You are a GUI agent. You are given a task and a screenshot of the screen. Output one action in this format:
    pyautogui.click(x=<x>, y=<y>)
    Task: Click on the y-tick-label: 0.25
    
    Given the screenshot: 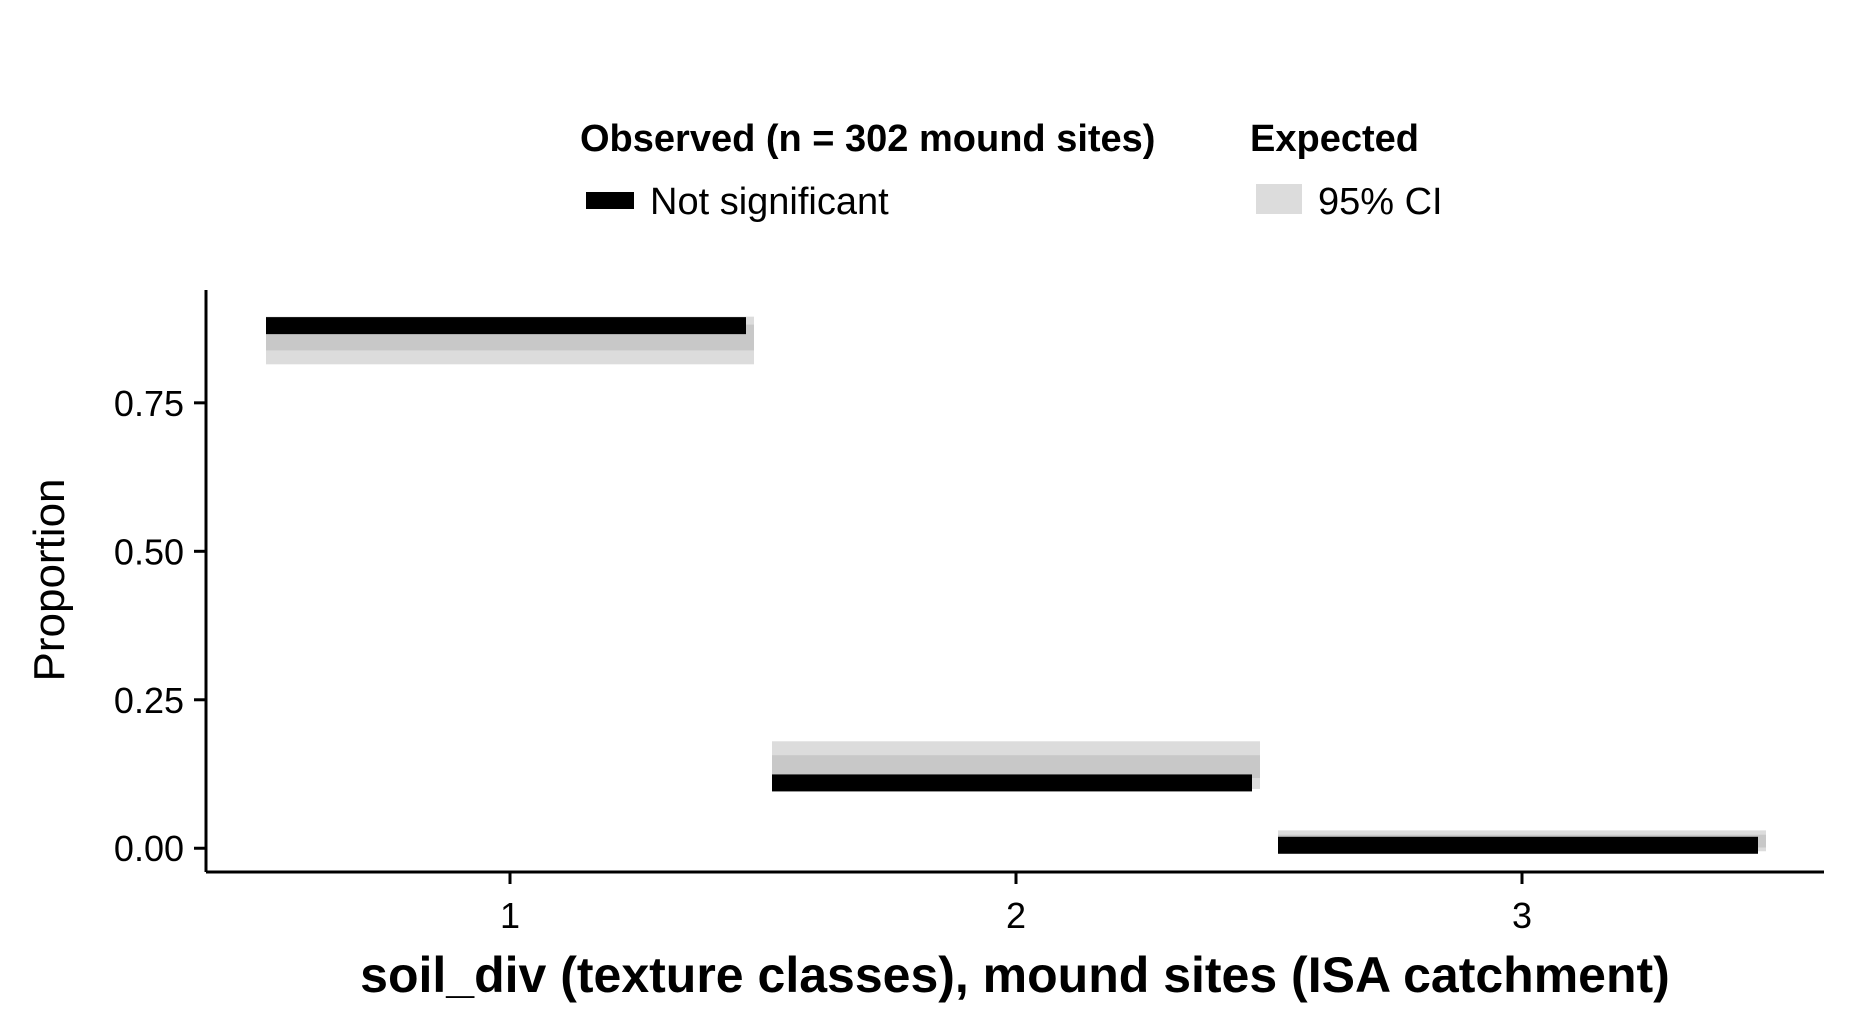 What is the action you would take?
    pyautogui.click(x=149, y=700)
    